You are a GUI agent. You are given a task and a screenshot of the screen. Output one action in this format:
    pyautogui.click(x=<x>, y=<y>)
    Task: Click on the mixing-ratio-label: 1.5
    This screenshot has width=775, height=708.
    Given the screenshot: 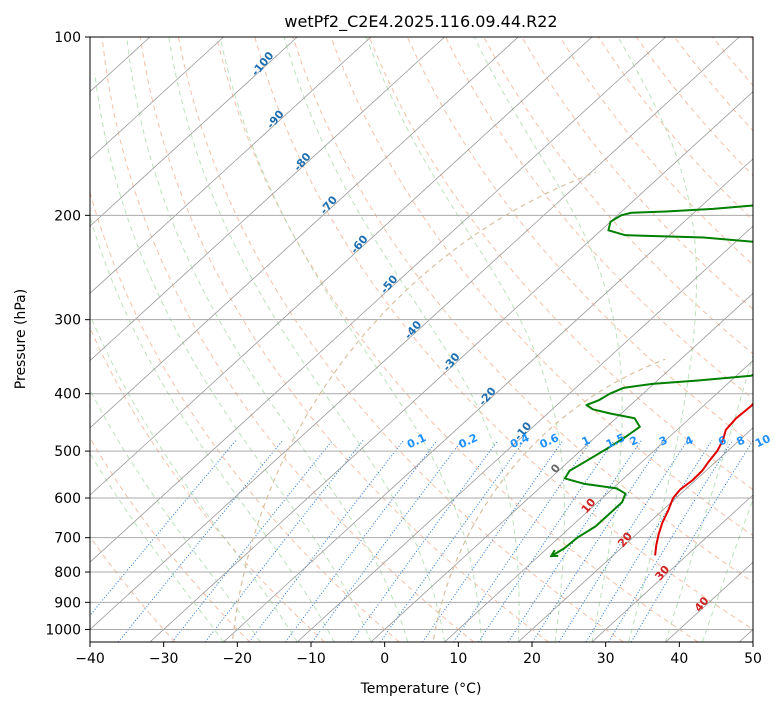 What is the action you would take?
    pyautogui.click(x=615, y=441)
    